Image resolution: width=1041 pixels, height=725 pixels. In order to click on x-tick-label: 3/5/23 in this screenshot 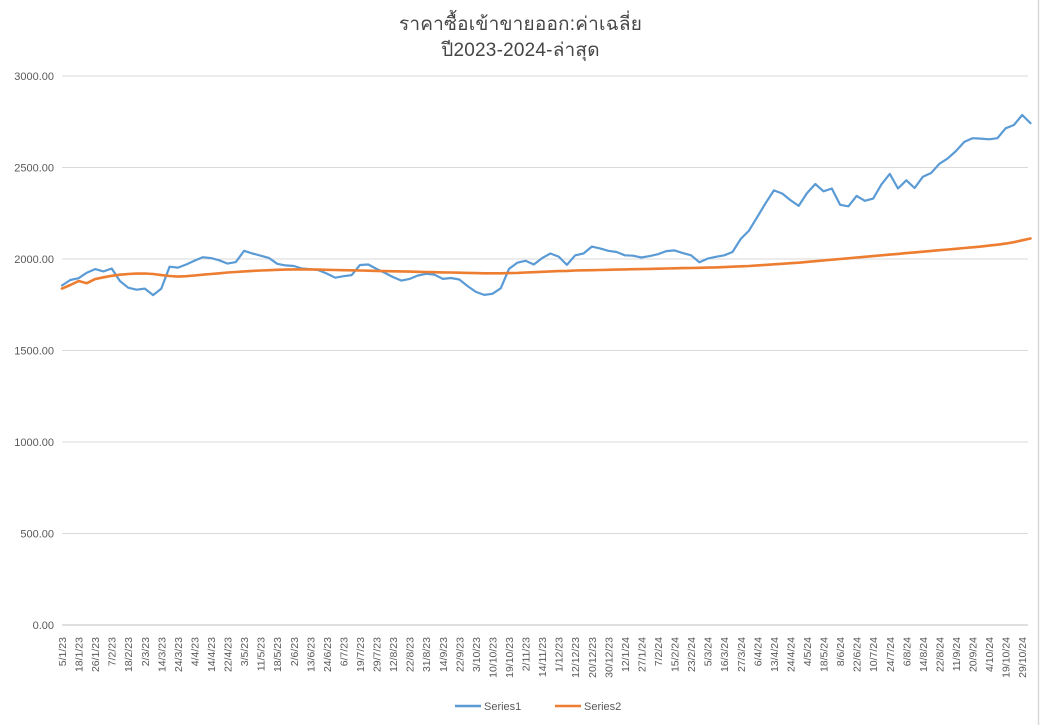, I will do `click(245, 651)`.